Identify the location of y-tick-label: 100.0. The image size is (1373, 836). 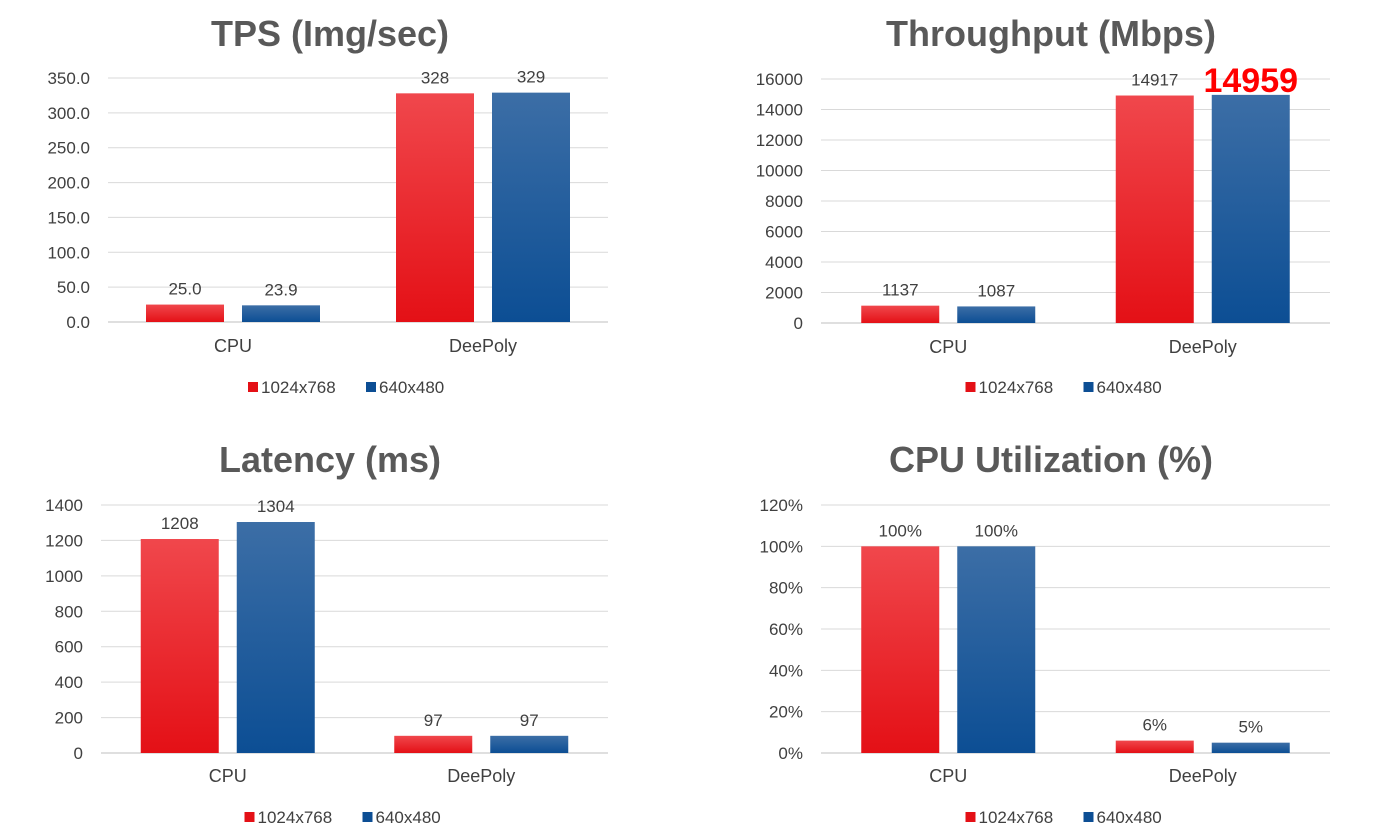
(68, 252).